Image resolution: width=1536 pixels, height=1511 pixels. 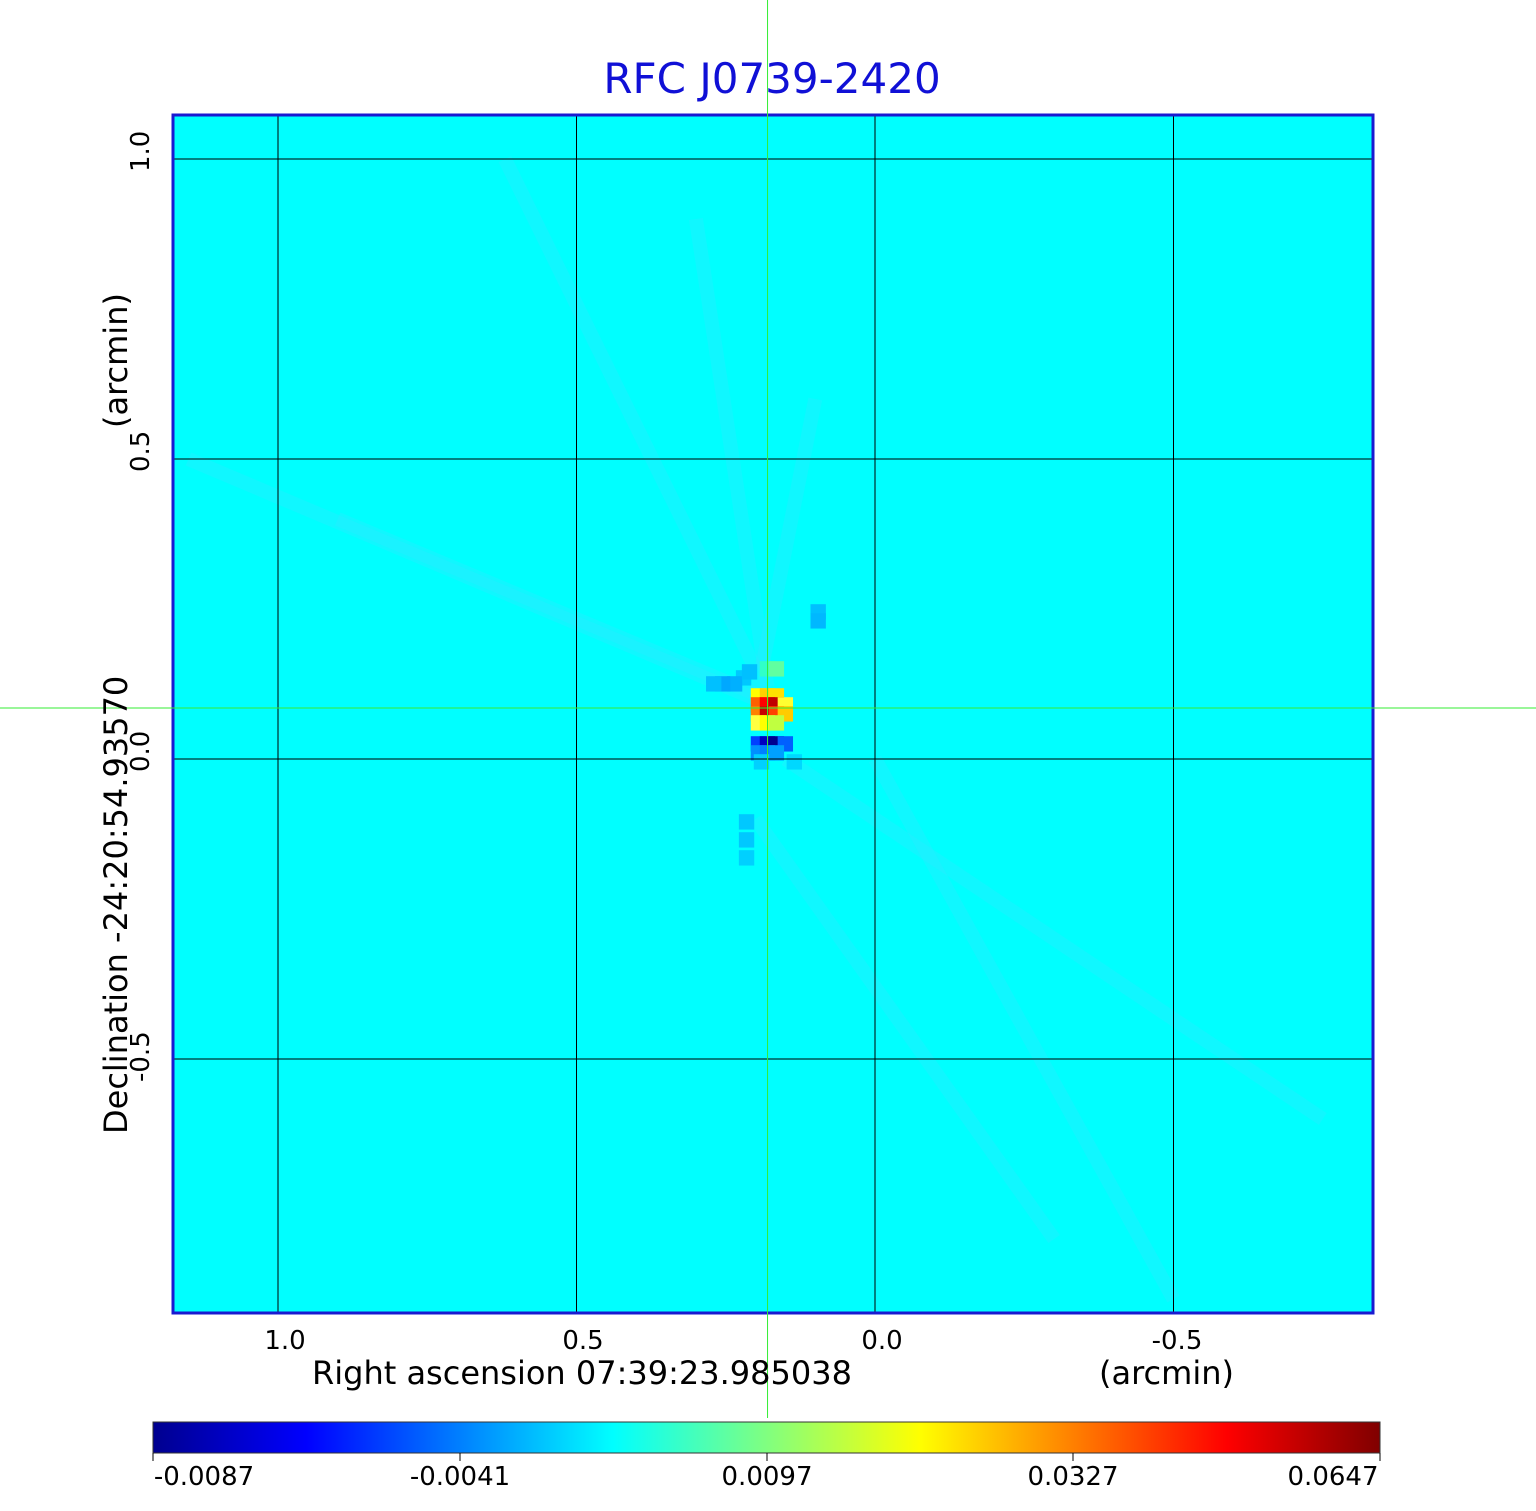 What do you see at coordinates (460, 1477) in the screenshot?
I see `colorbar-tick-label: -0.0041` at bounding box center [460, 1477].